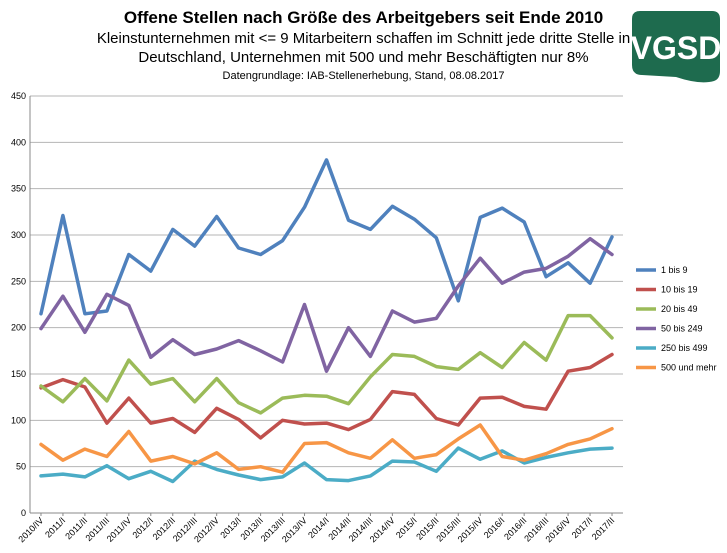 This screenshot has height=553, width=727. Describe the element at coordinates (603, 528) in the screenshot. I see `x-tick-label: 2017/II` at that location.